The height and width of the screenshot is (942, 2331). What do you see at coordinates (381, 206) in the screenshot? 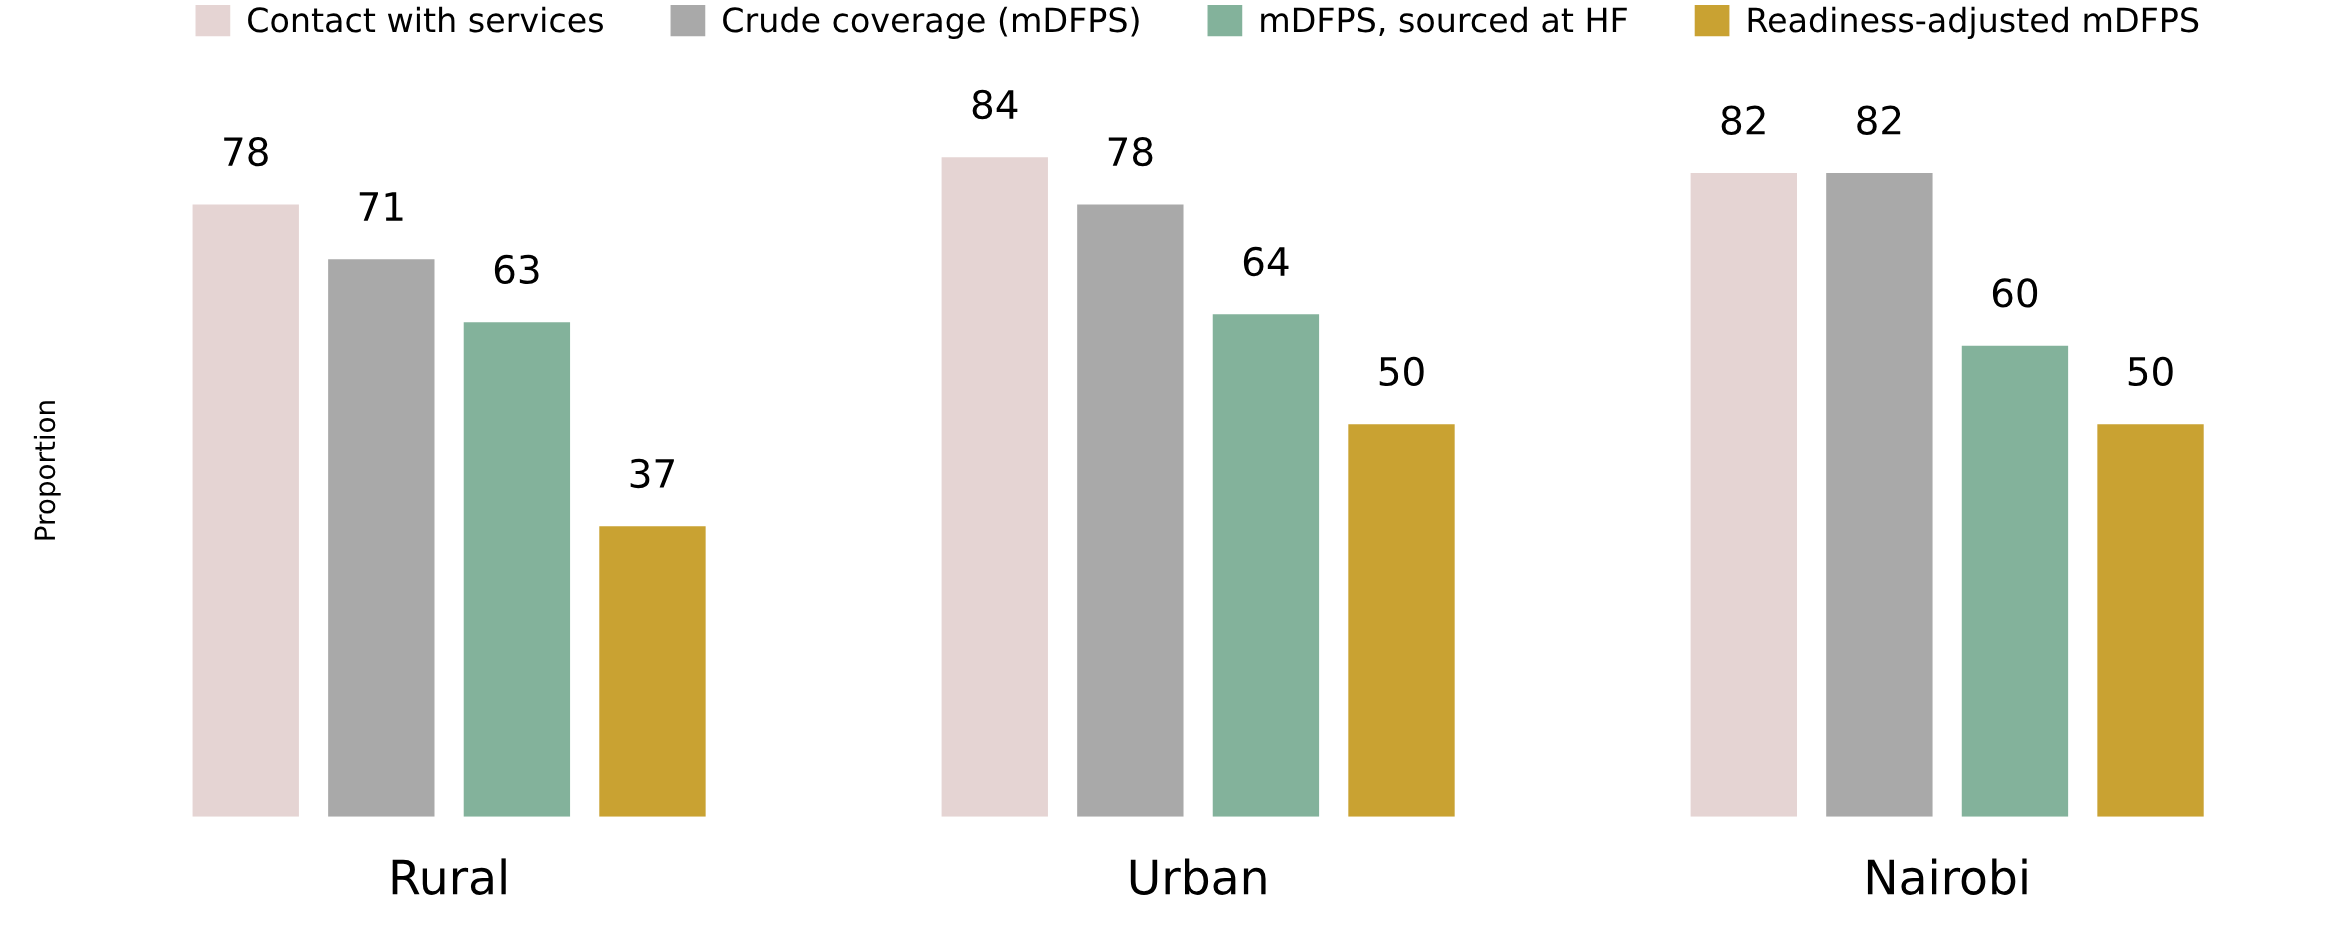
I see `data-label: 71` at bounding box center [381, 206].